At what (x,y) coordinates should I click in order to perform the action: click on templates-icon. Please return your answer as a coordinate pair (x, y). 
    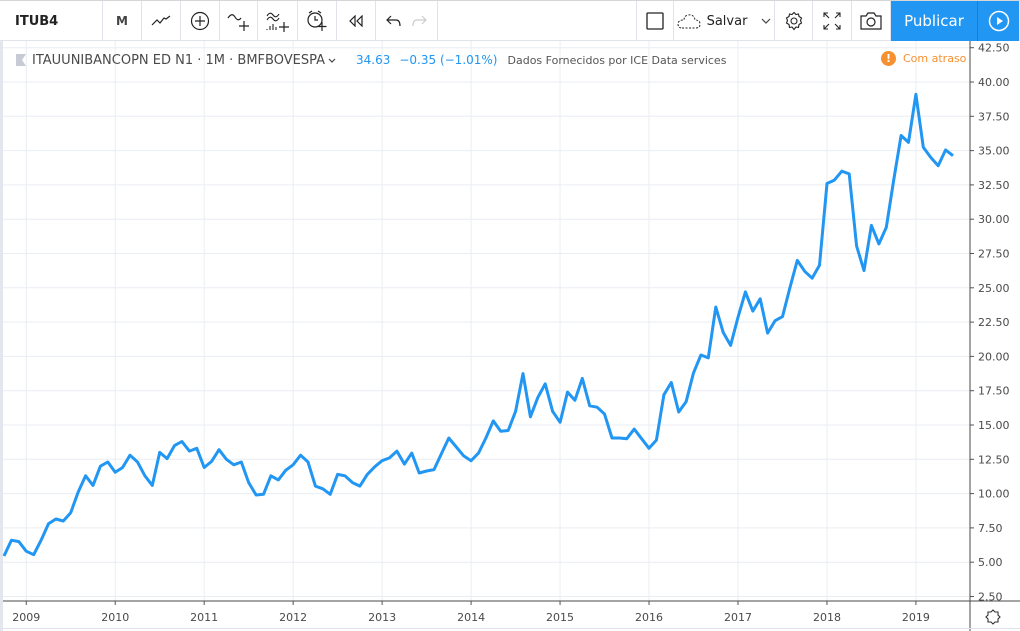
    Looking at the image, I should click on (277, 22).